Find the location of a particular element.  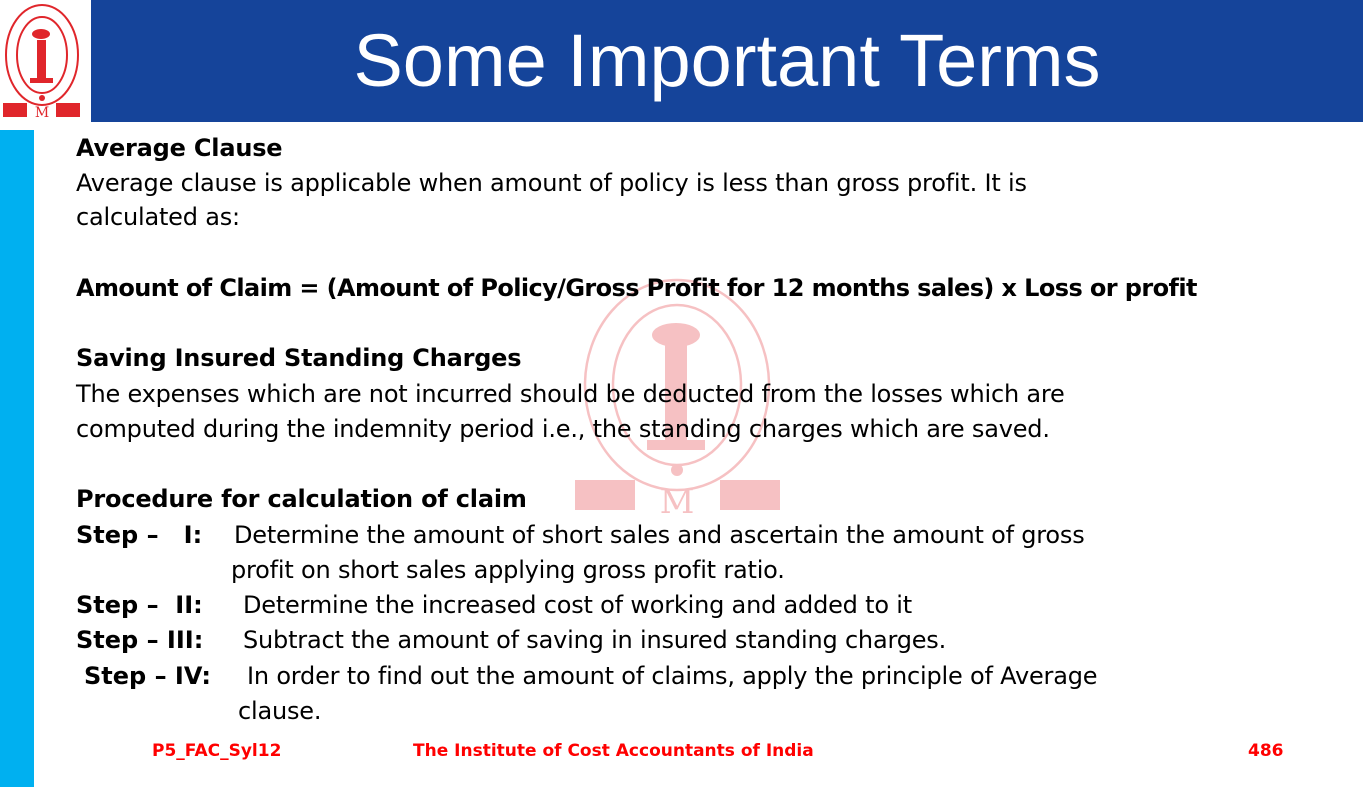

average-clause-heading: Average Clause is located at coordinates (179, 148).